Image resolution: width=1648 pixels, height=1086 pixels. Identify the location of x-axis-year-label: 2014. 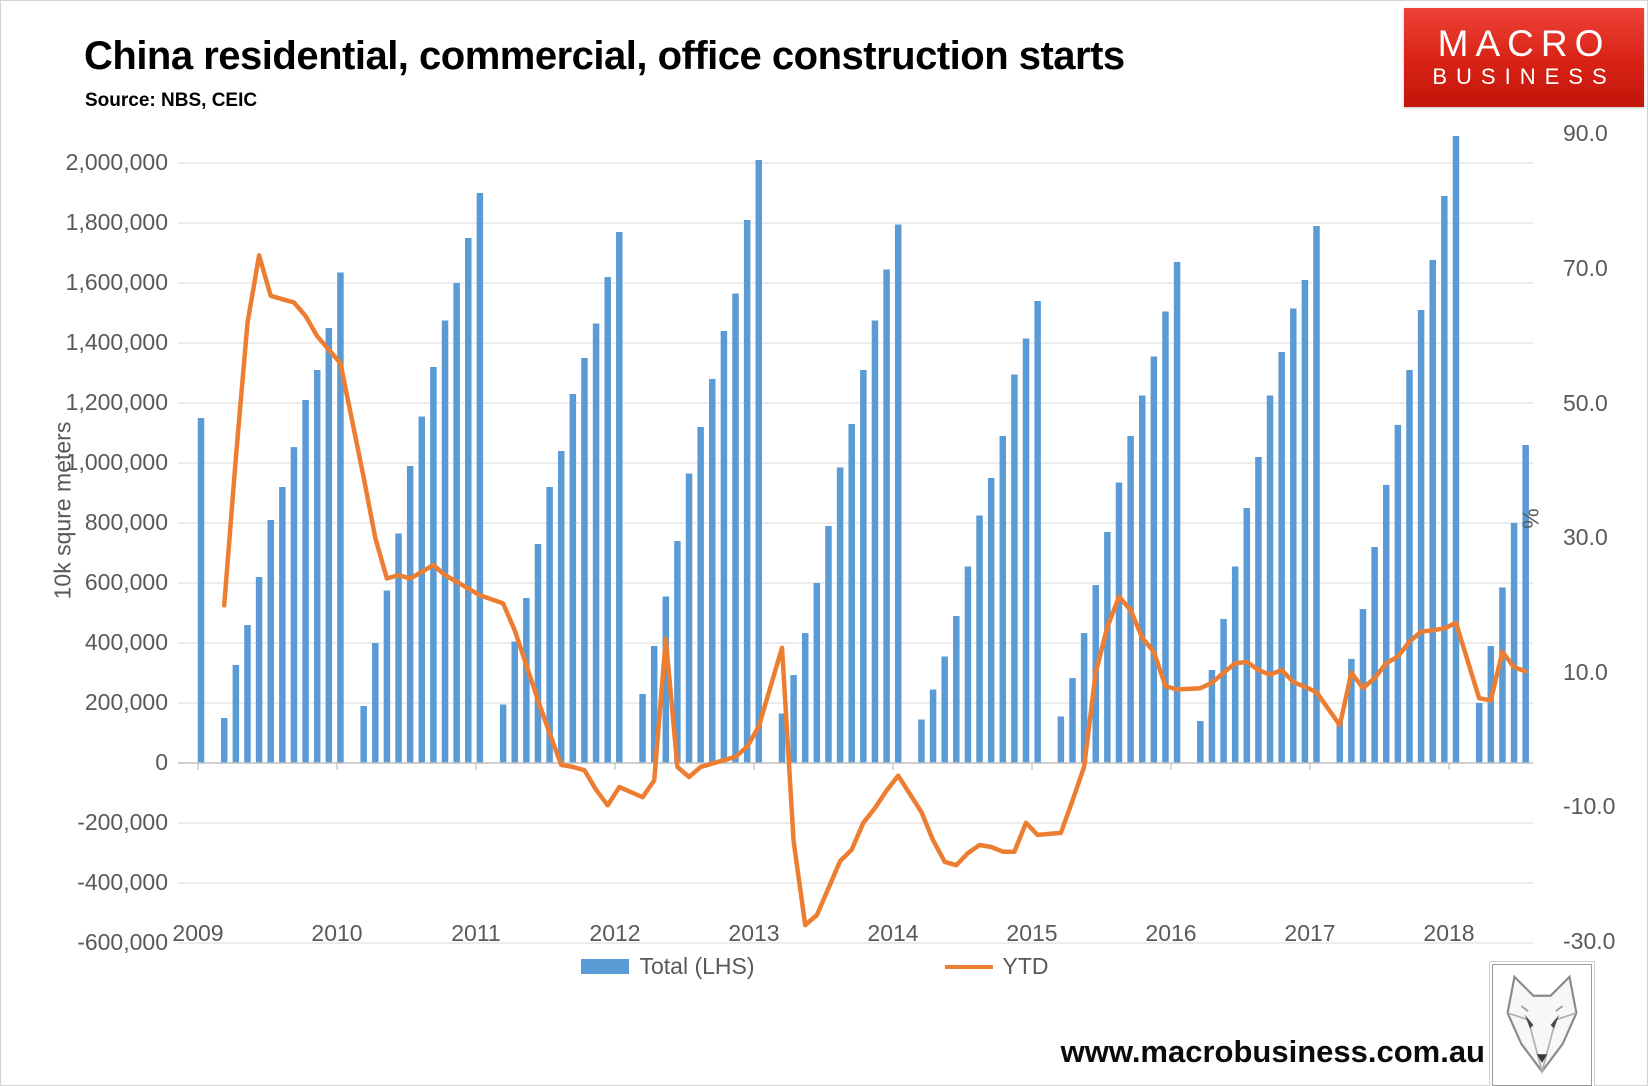
(893, 933).